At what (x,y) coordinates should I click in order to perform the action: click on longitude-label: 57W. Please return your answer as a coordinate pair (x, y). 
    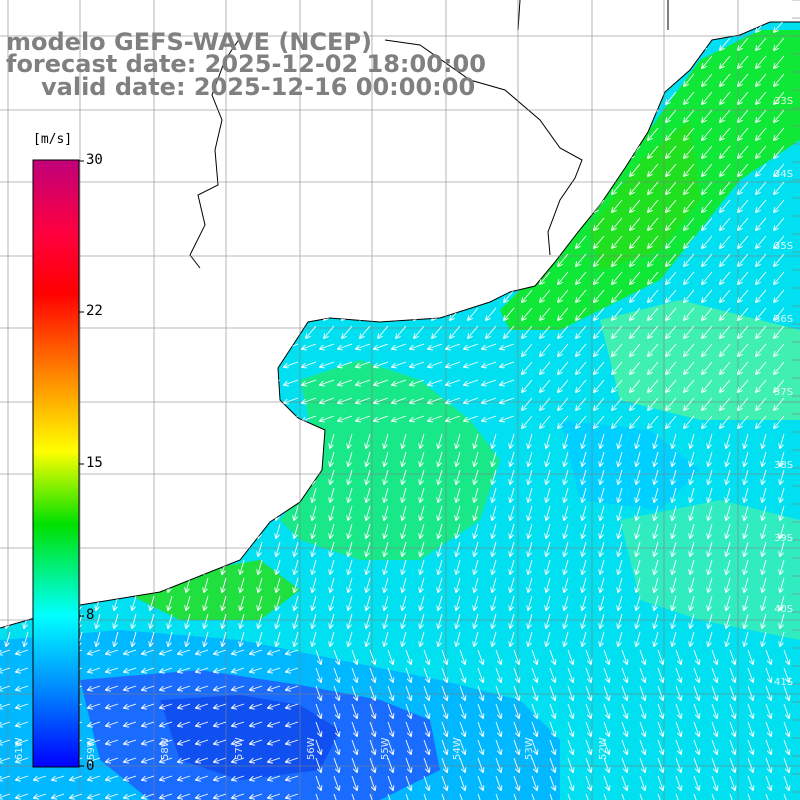
    Looking at the image, I should click on (239, 748).